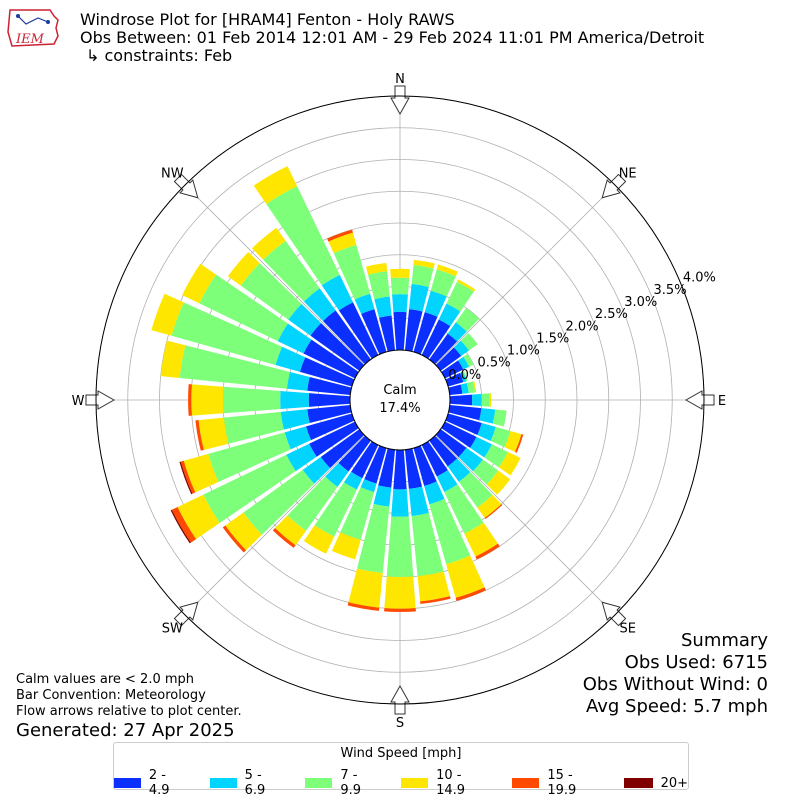  I want to click on direction-label: NW, so click(172, 173).